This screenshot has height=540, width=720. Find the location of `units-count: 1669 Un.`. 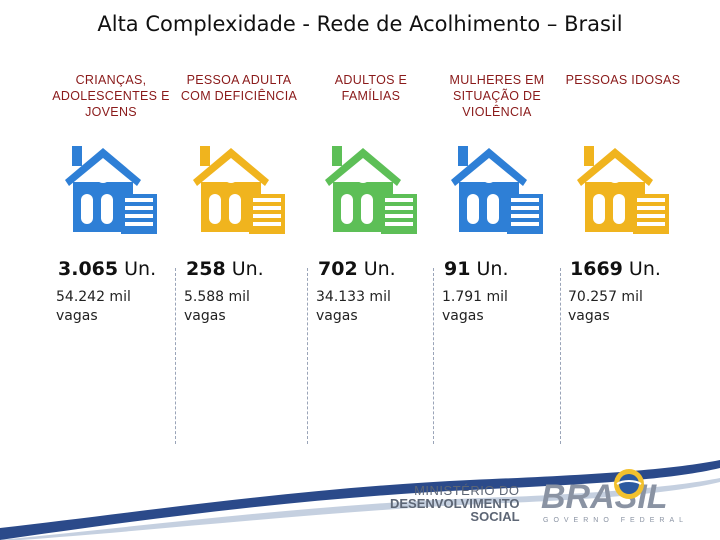

units-count: 1669 Un. is located at coordinates (615, 269).